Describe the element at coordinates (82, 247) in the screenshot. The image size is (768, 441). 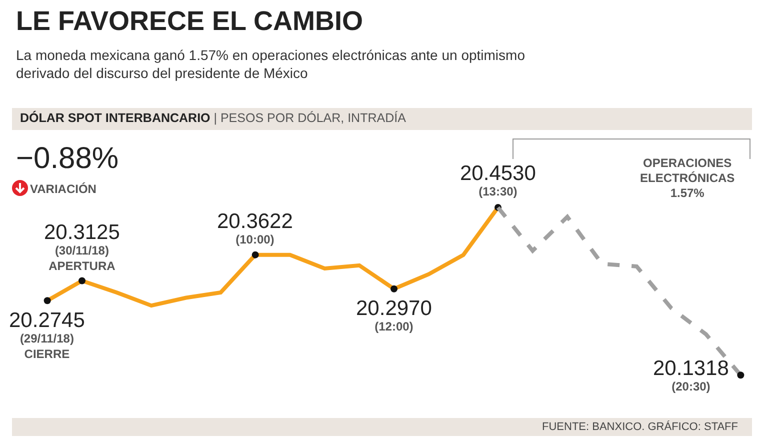
I see `data-label: 20.3125 (30/11/18) APERTURA` at that location.